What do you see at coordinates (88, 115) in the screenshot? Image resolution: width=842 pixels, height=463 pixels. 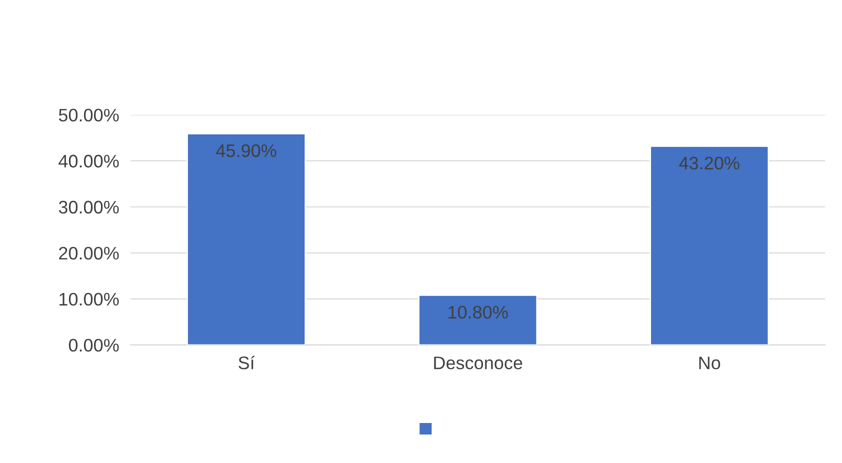 I see `y-tick-label: 50.00%` at bounding box center [88, 115].